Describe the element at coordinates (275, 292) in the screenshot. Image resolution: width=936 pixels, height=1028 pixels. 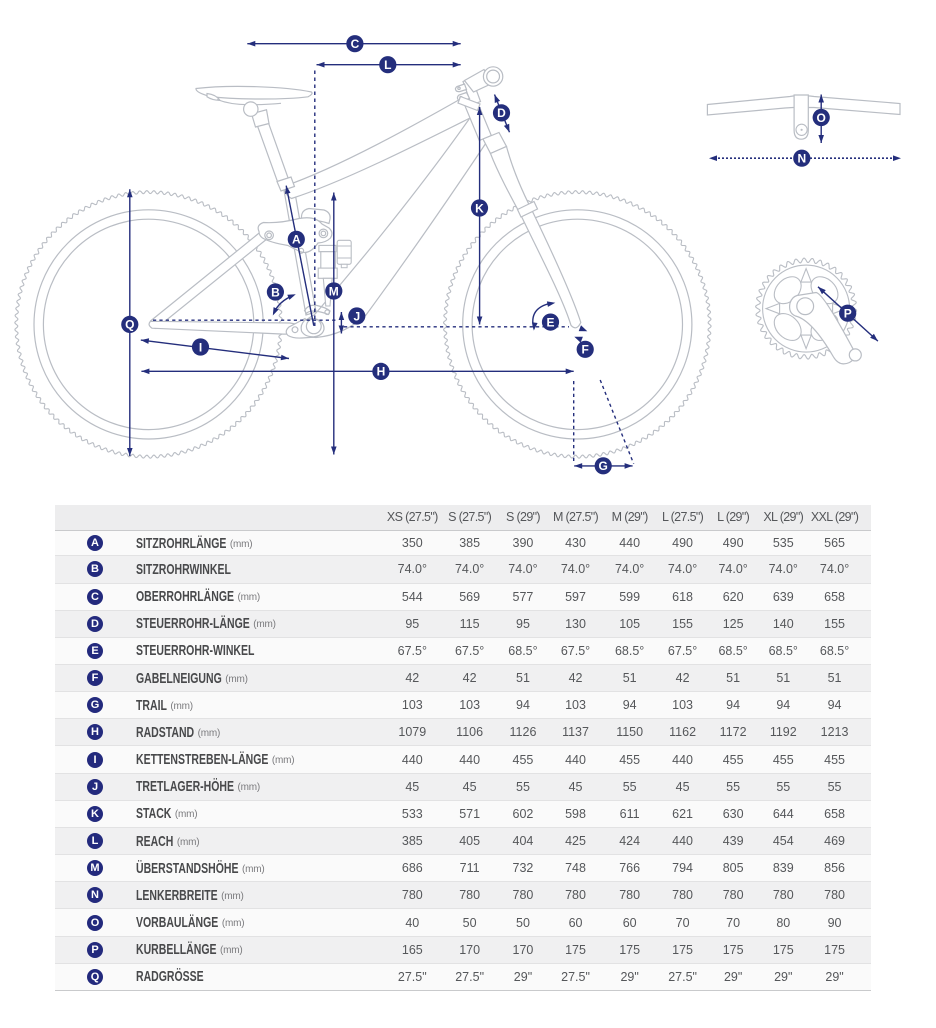
I see `svg-text: B` at that location.